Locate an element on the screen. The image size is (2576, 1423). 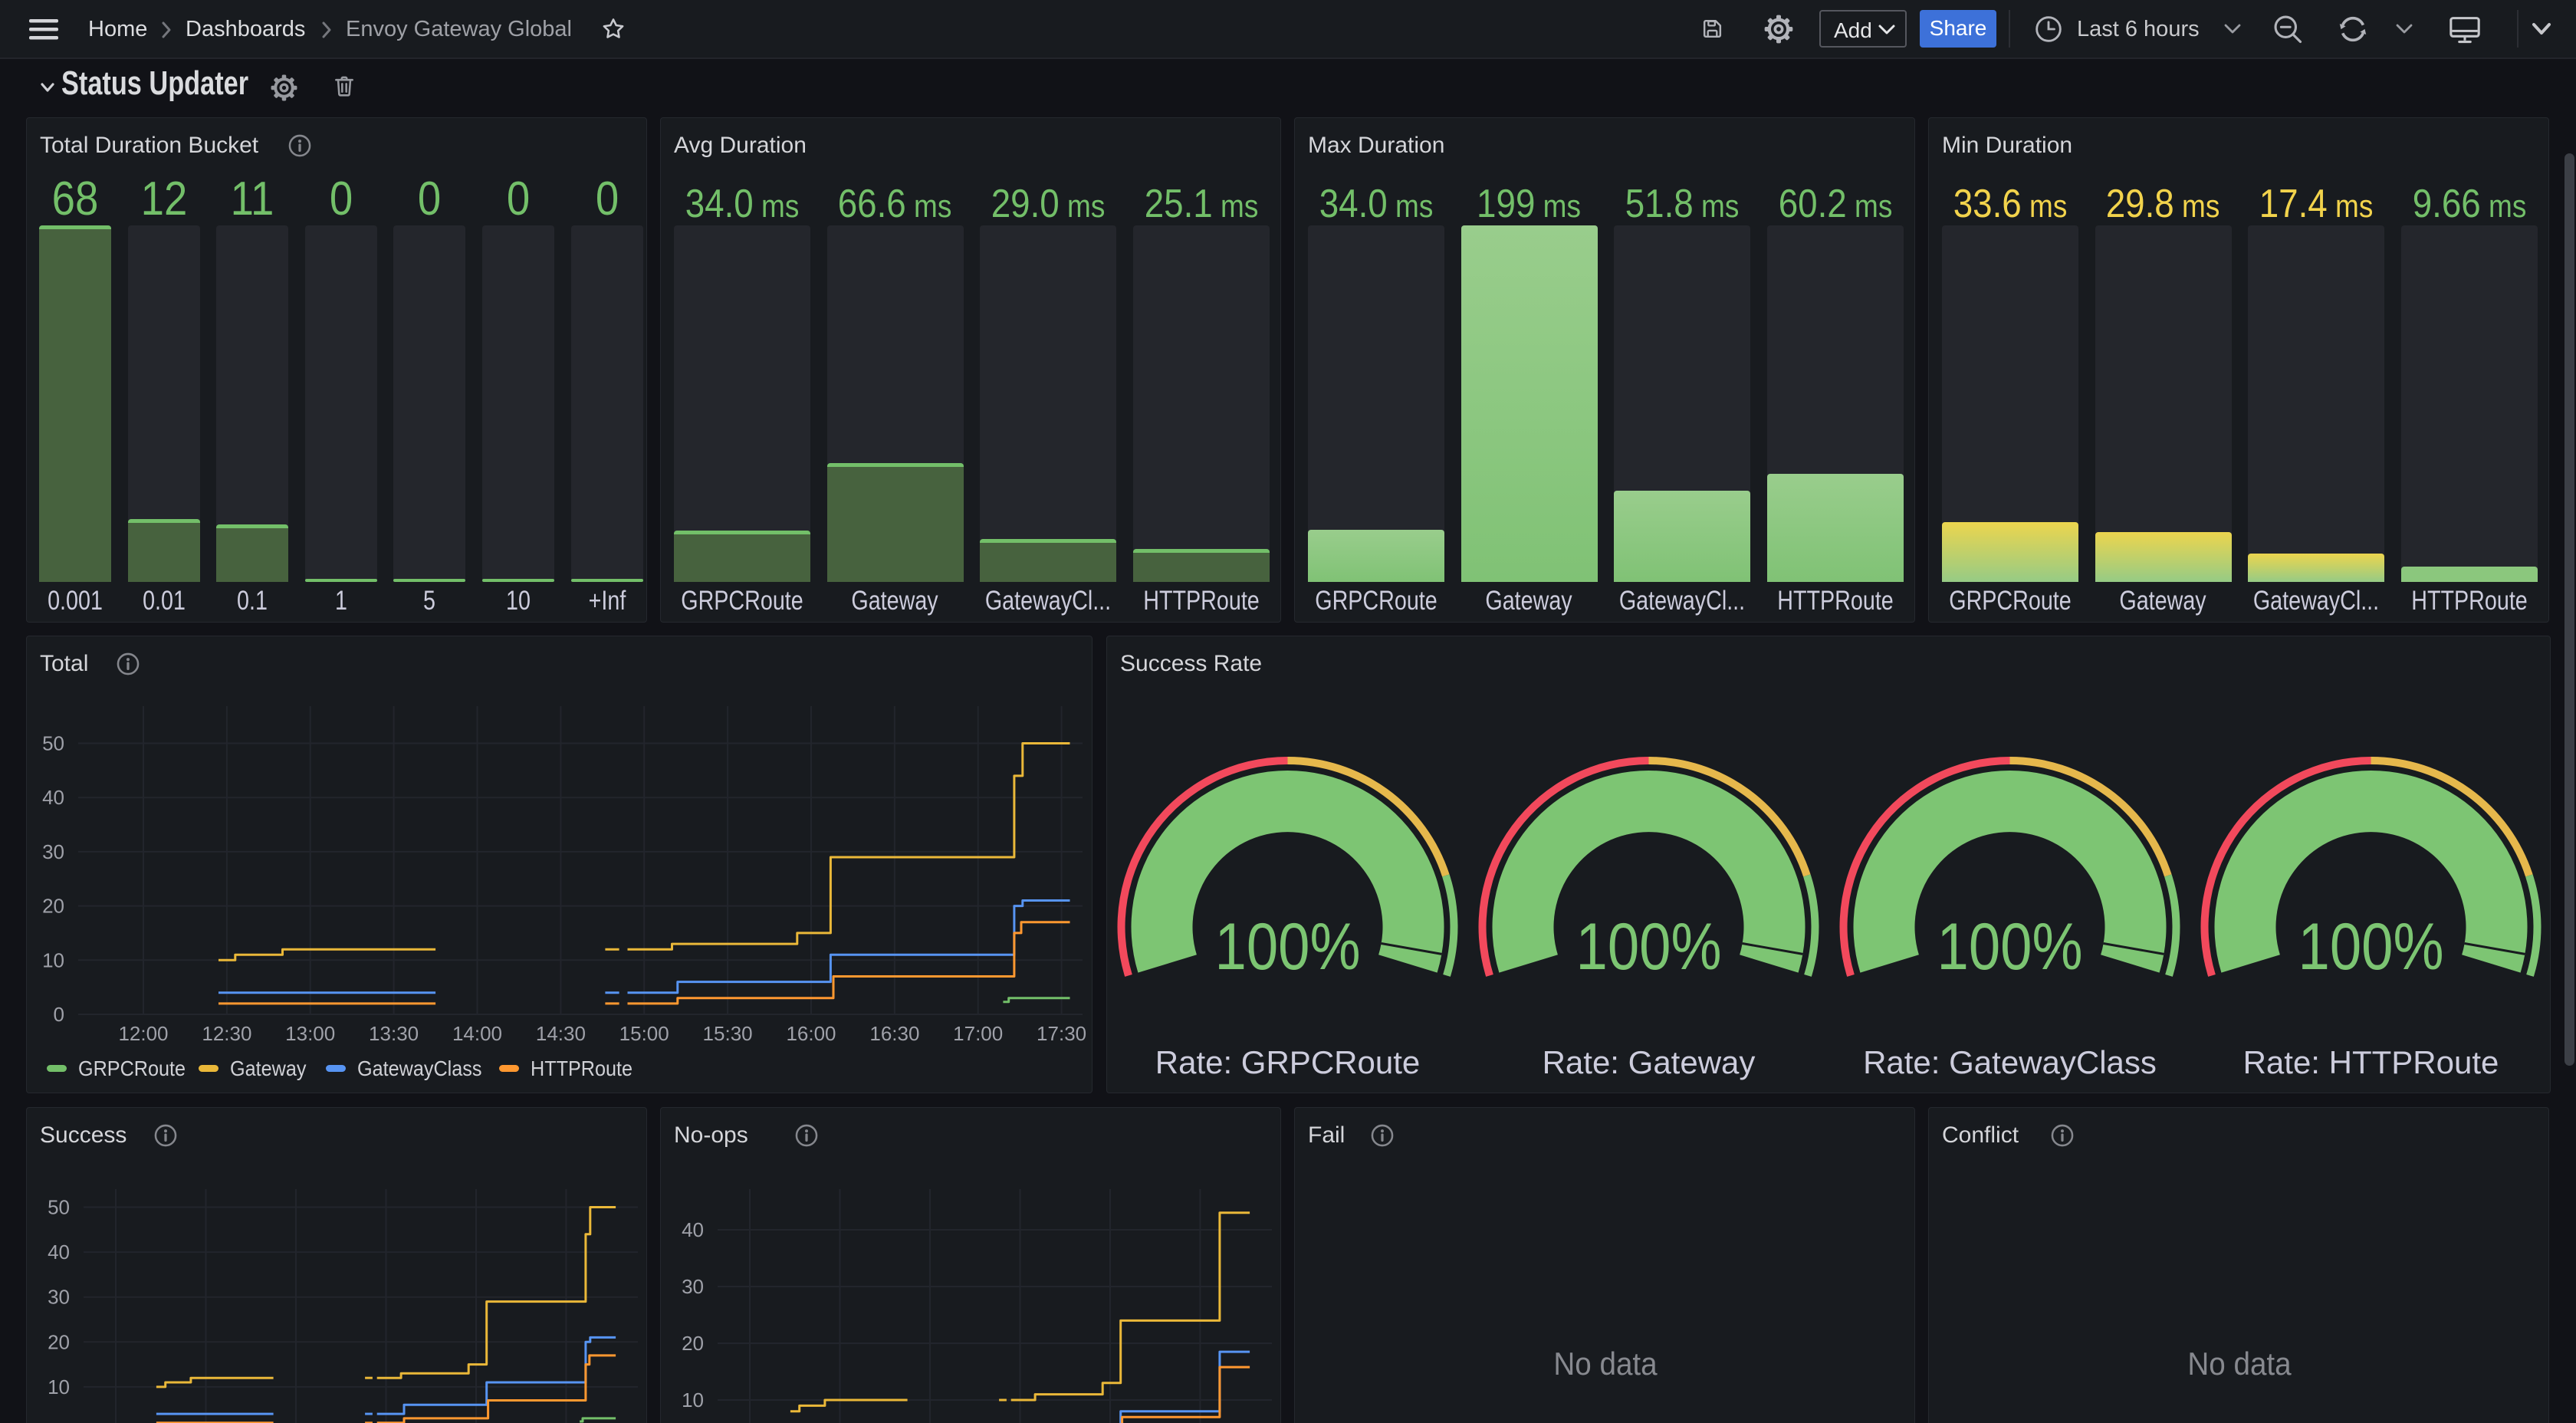
svg-text: 16:30 is located at coordinates (894, 1033).